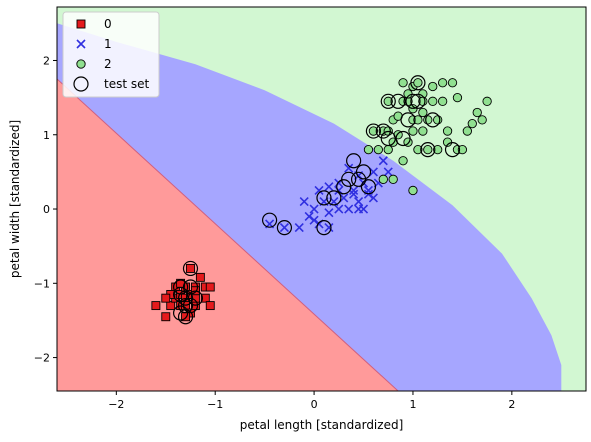 The height and width of the screenshot is (442, 591). I want to click on legend-label: test set, so click(126, 84).